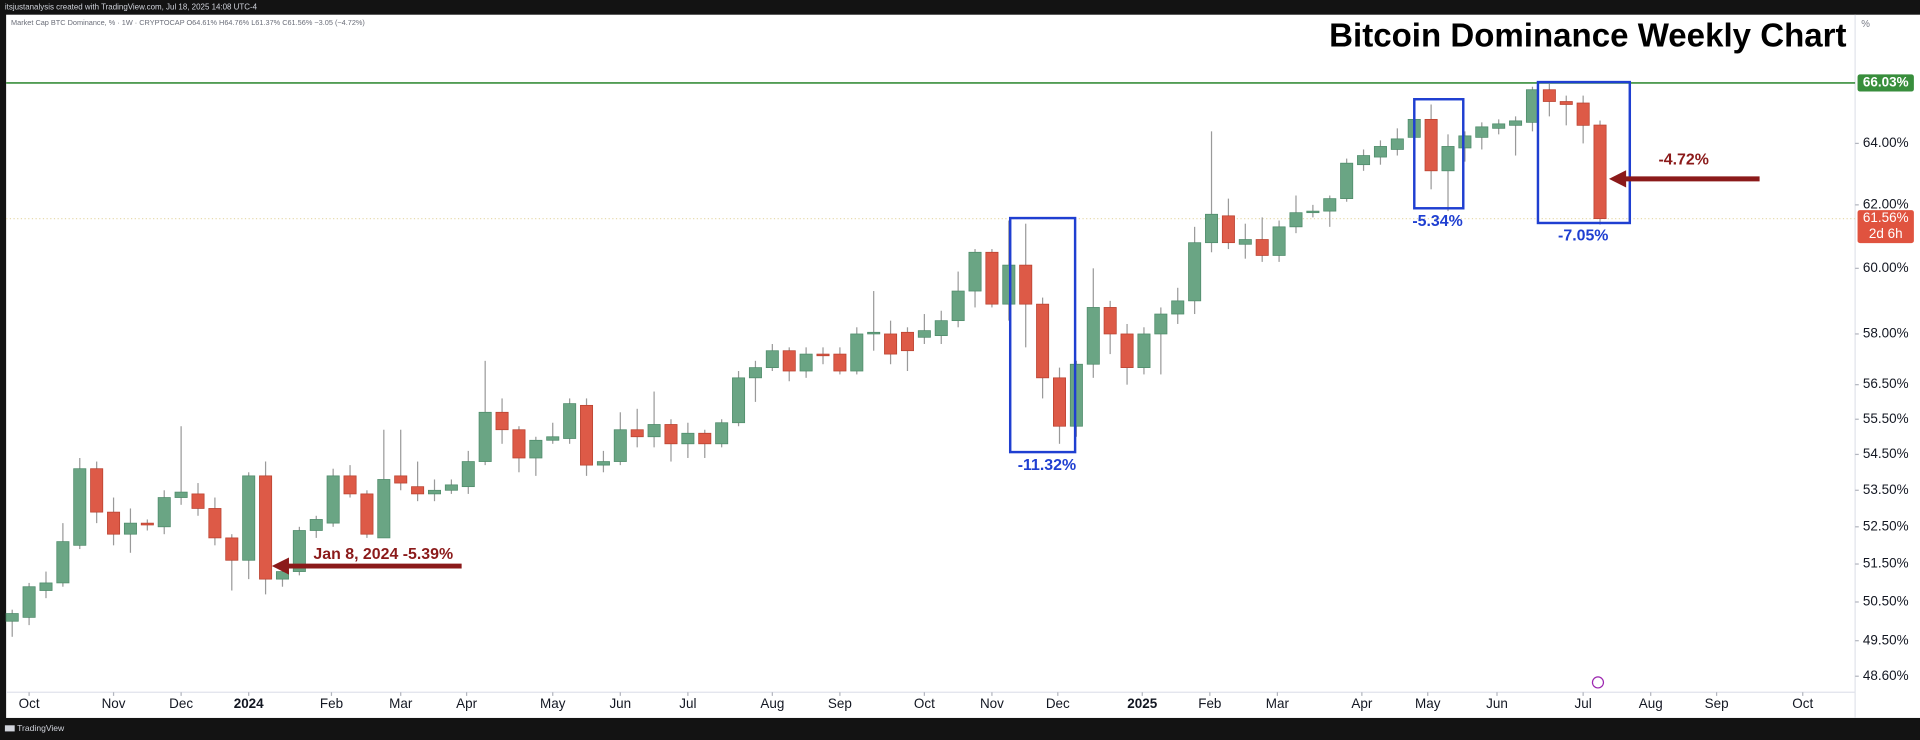 This screenshot has height=740, width=1920. What do you see at coordinates (1886, 601) in the screenshot?
I see `y-tick-label: 50.50%` at bounding box center [1886, 601].